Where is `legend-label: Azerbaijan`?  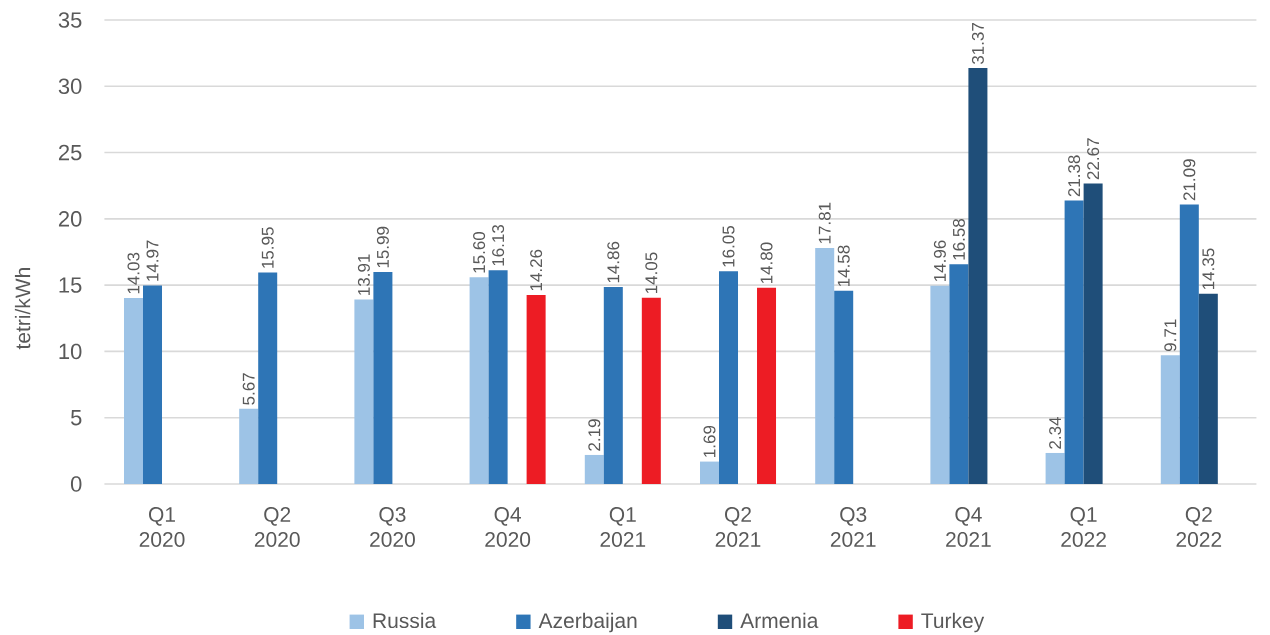
legend-label: Azerbaijan is located at coordinates (587, 622).